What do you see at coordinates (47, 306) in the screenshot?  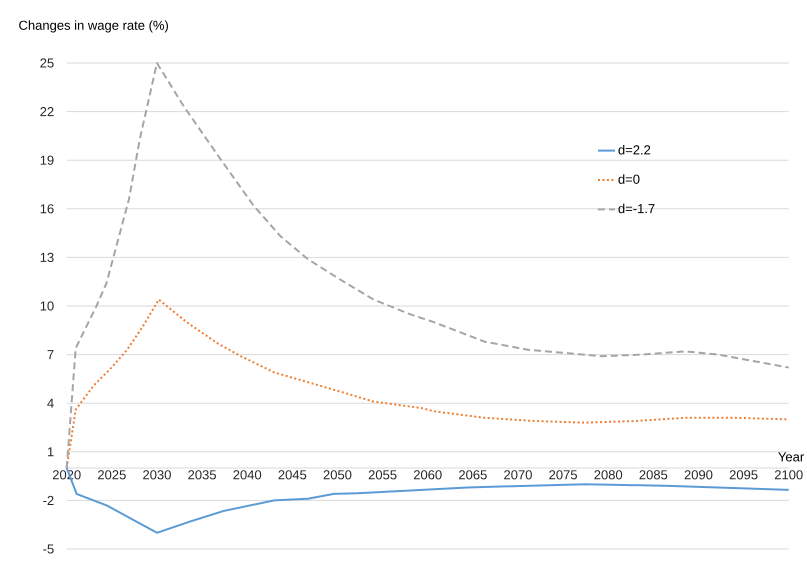 I see `y-tick-label: 10` at bounding box center [47, 306].